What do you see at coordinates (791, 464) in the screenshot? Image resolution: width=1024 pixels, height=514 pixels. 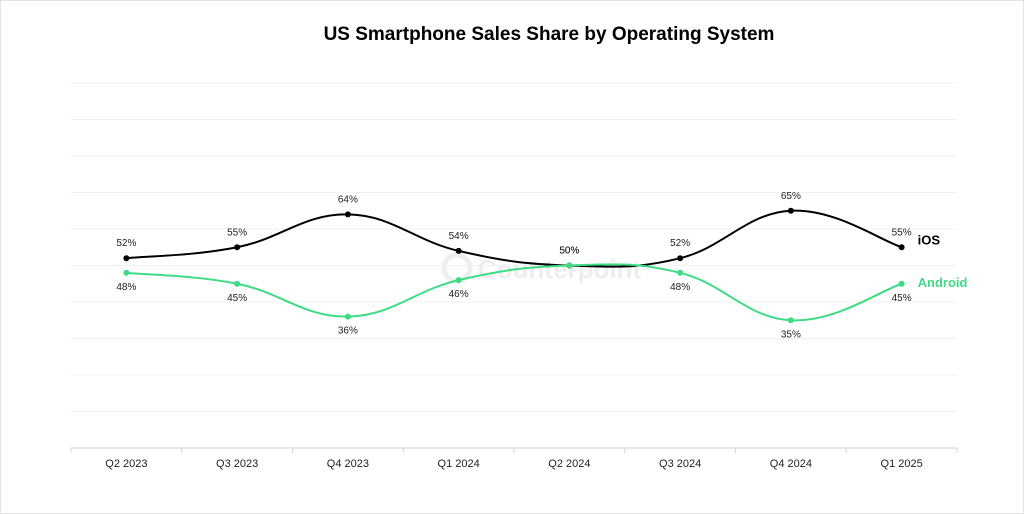 I see `x-tick-label: Q4 2024` at bounding box center [791, 464].